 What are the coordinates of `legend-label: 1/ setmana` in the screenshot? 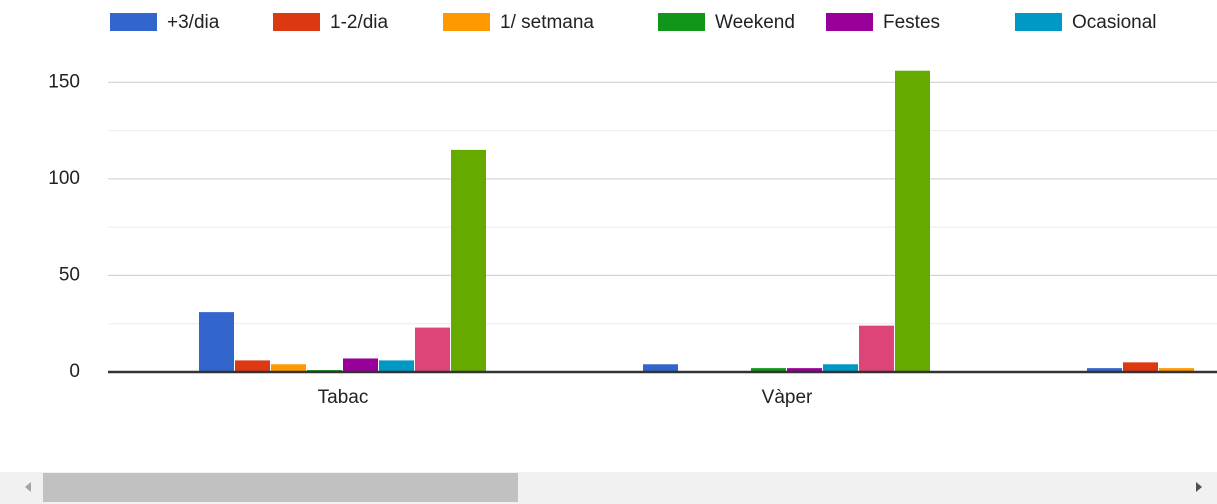 It's located at (547, 22).